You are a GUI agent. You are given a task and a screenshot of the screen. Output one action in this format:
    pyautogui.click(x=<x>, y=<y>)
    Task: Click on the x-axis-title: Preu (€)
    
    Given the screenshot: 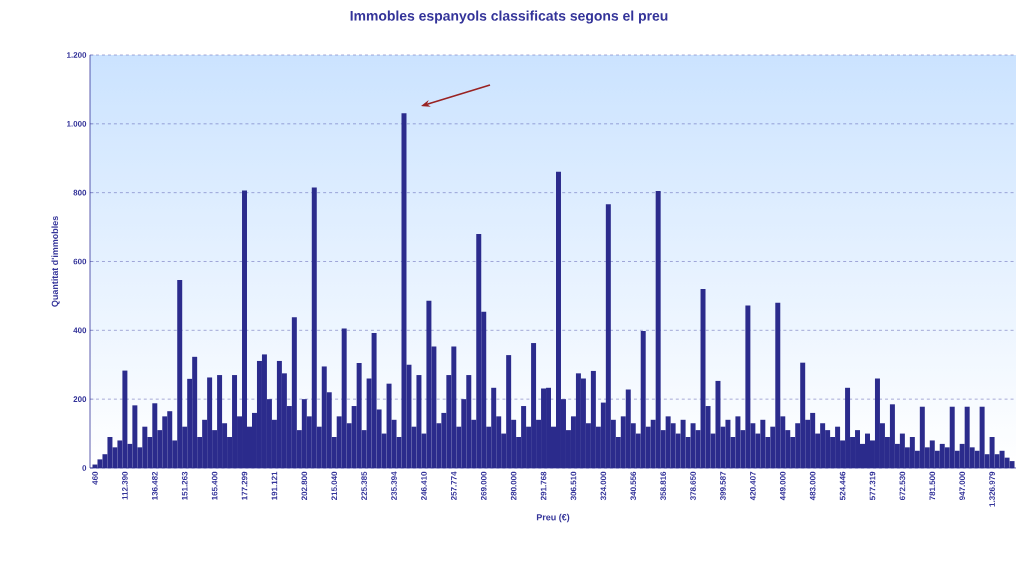 What is the action you would take?
    pyautogui.click(x=553, y=518)
    